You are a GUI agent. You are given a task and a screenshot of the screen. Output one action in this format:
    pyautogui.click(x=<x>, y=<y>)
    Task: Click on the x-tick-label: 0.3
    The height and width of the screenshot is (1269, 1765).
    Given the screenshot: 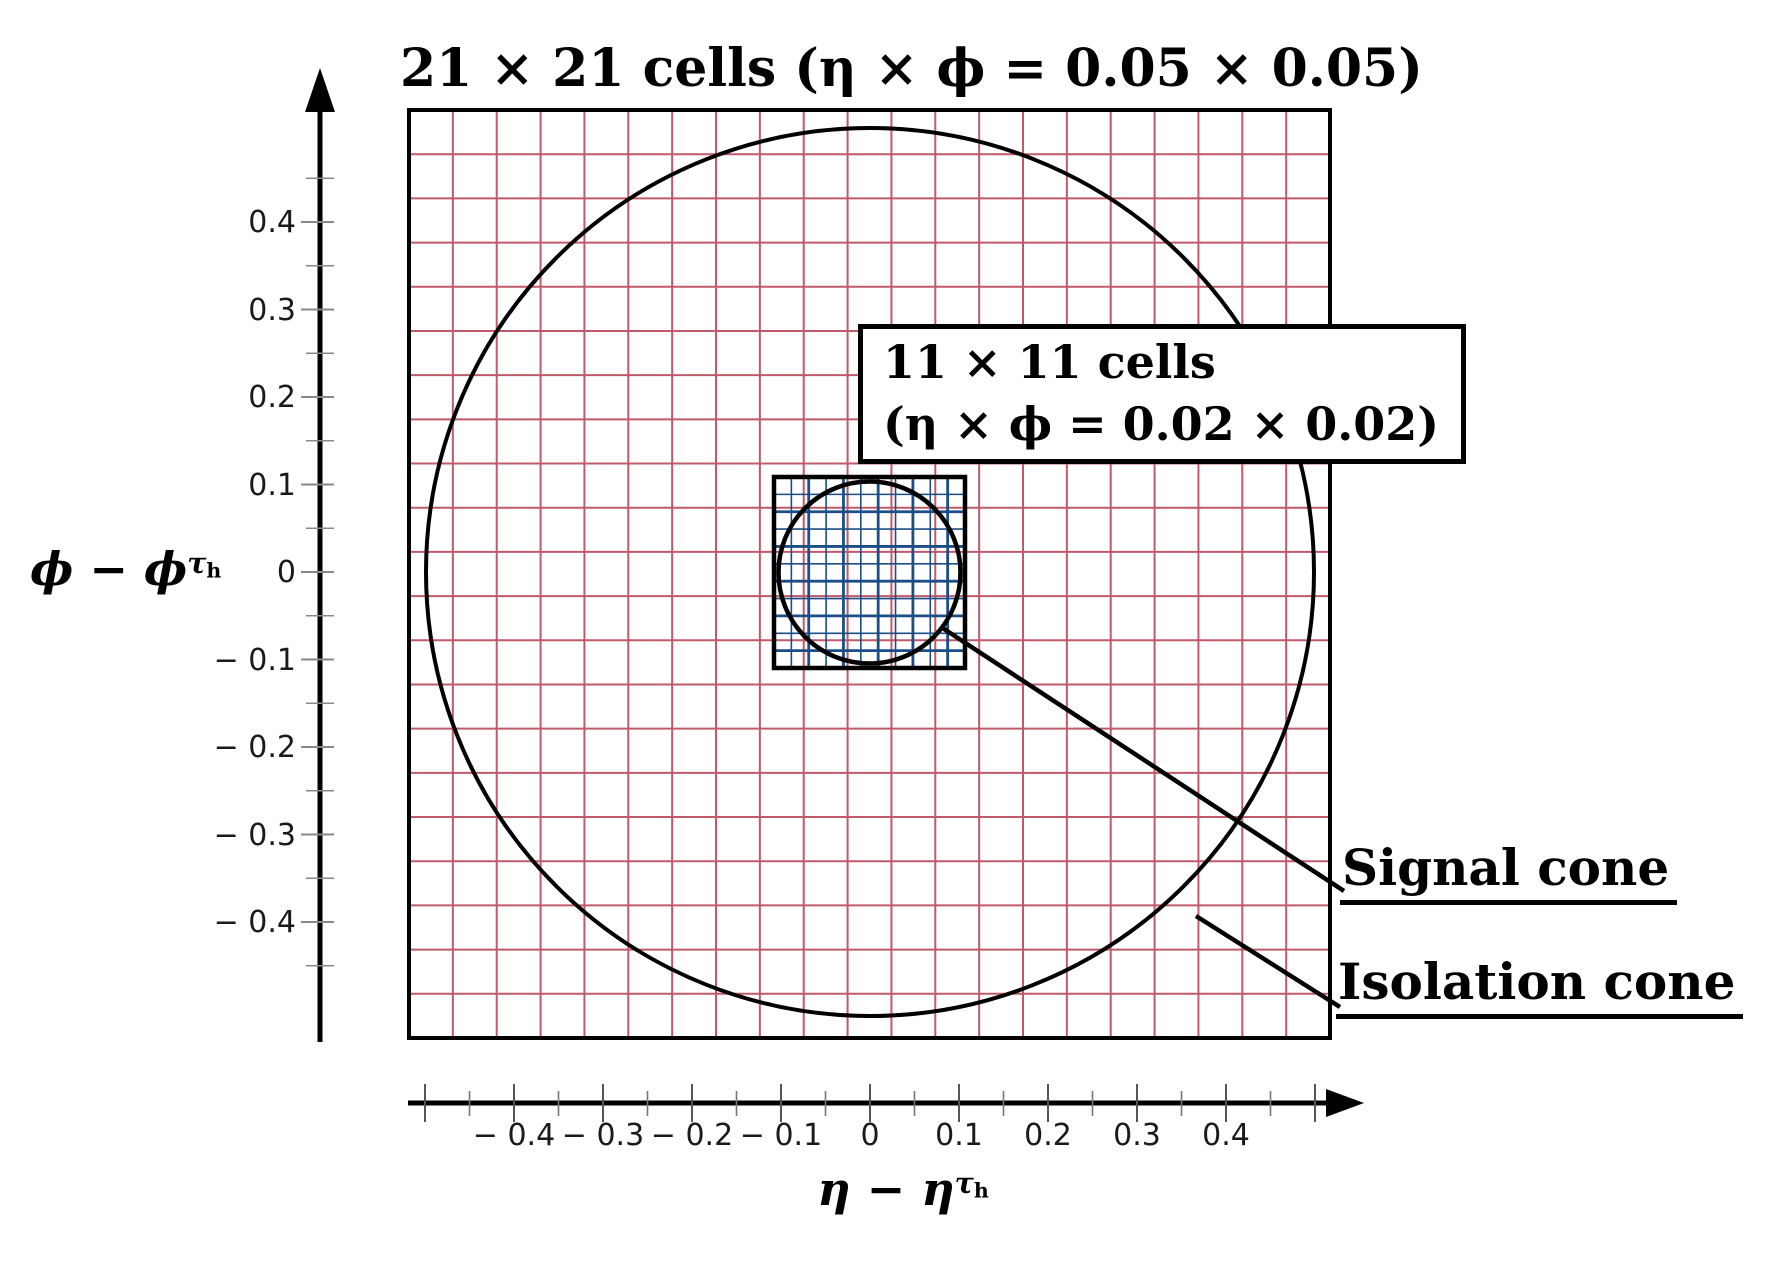 What is the action you would take?
    pyautogui.click(x=1137, y=1135)
    